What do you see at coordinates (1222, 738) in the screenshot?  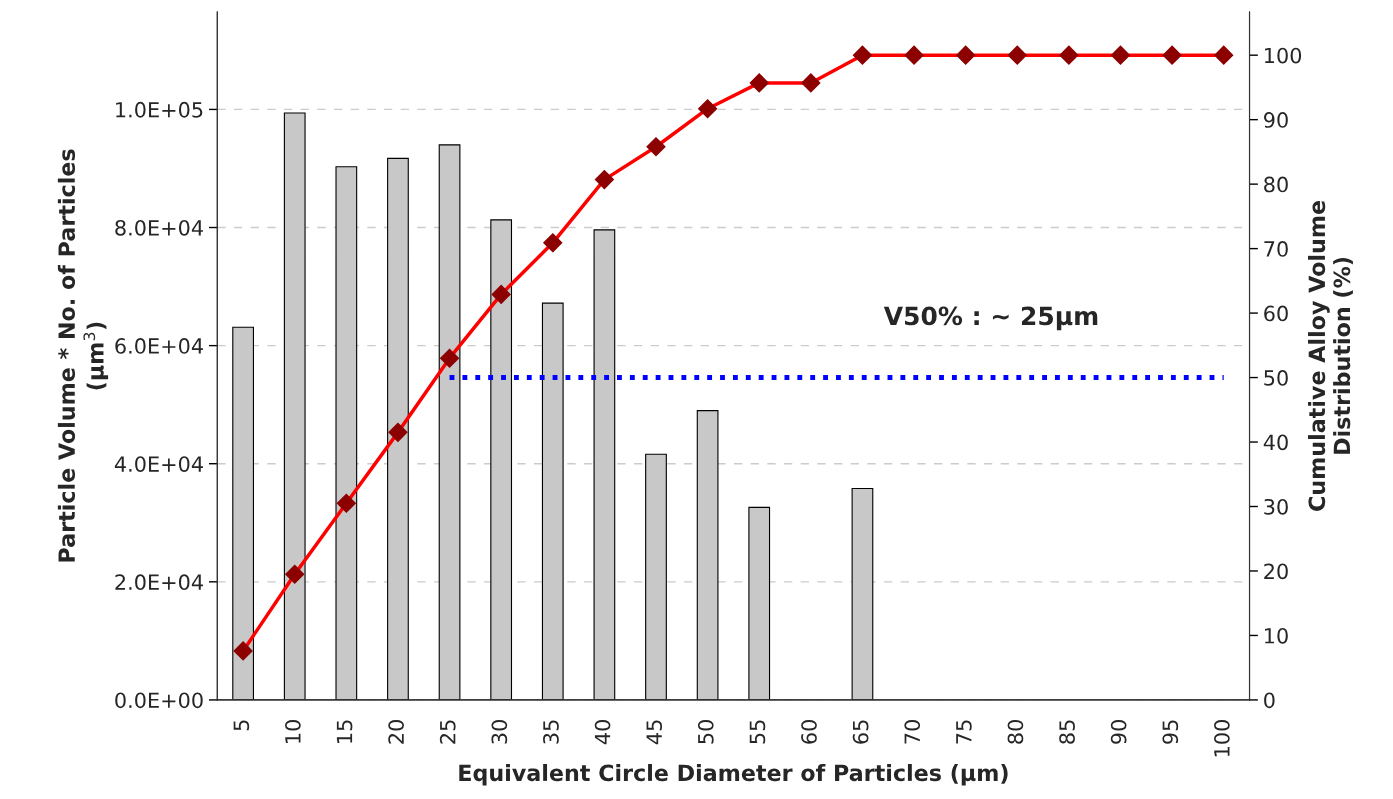 I see `x-tick-label: 100` at bounding box center [1222, 738].